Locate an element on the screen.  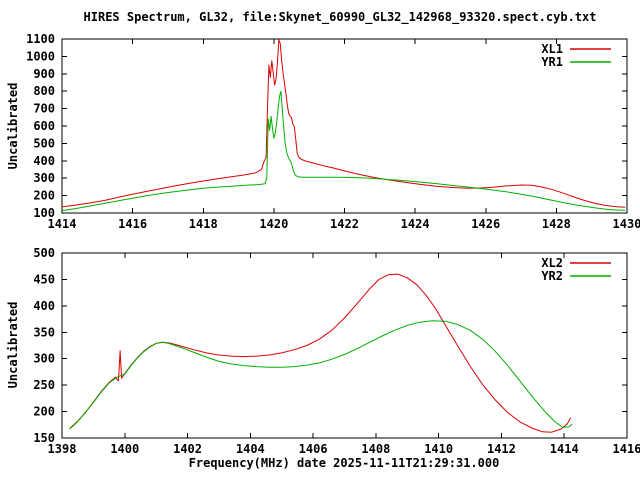
y-tick-label: 250 is located at coordinates (44, 385).